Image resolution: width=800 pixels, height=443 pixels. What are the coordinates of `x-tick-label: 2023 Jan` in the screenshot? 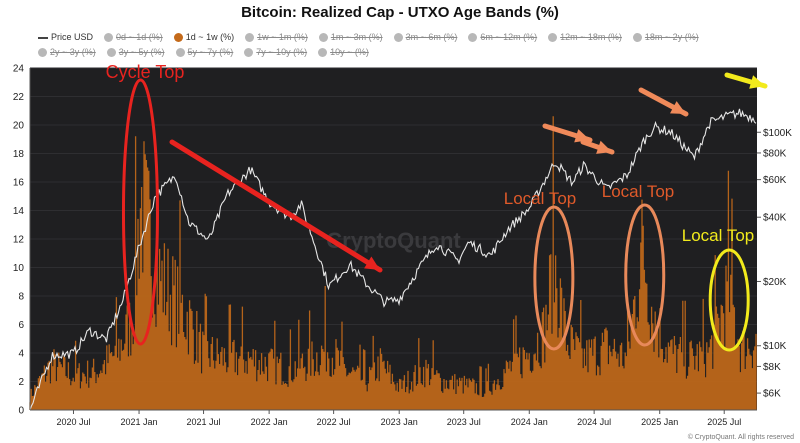 It's located at (399, 422).